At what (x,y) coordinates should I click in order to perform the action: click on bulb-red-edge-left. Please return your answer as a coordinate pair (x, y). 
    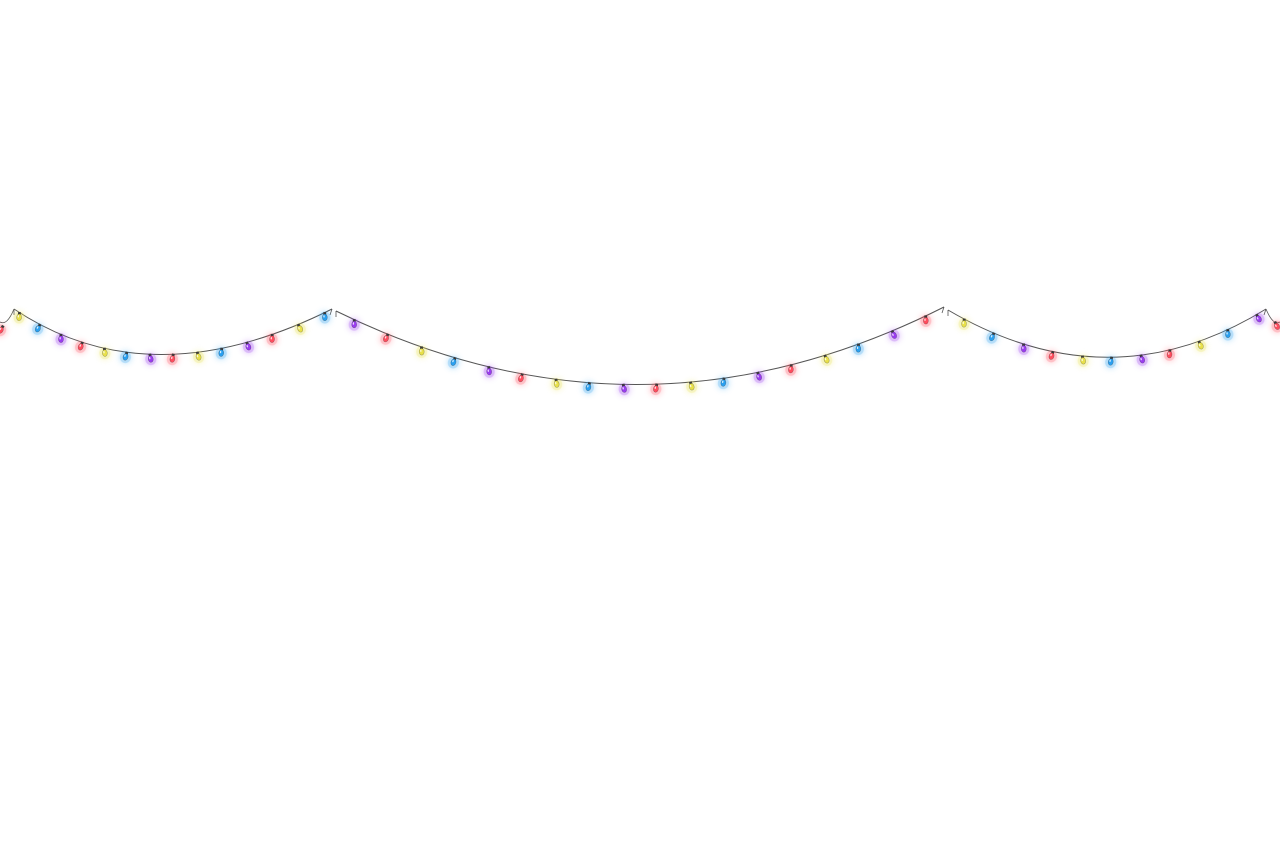
    Looking at the image, I should click on (3, 330).